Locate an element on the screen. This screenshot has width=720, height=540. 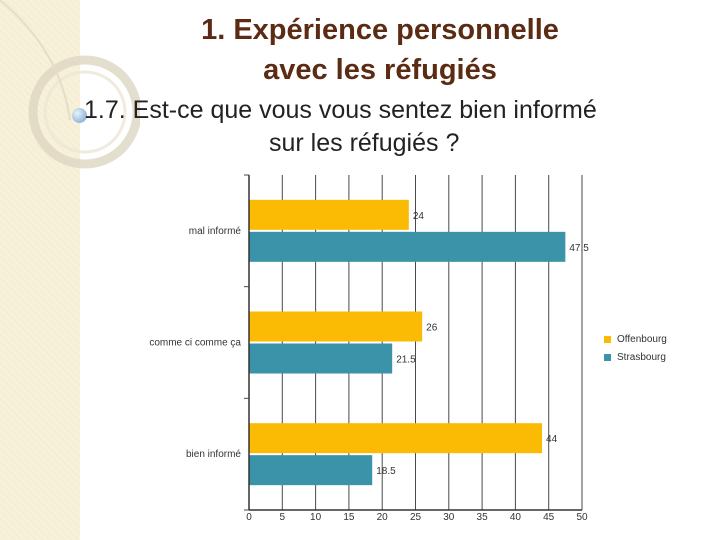
decorative-ring is located at coordinates (70, 84).